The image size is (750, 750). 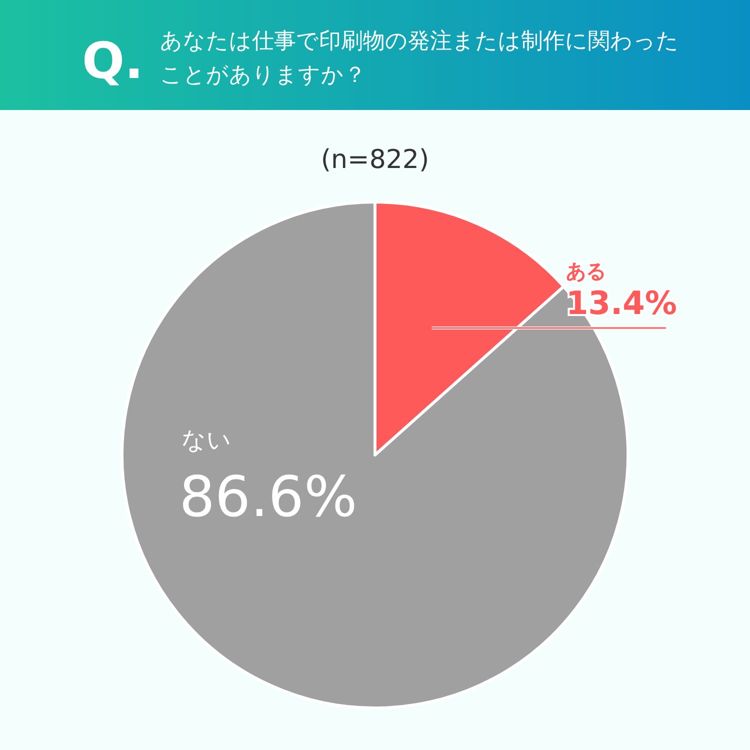 I want to click on slice-label: ない, so click(x=206, y=440).